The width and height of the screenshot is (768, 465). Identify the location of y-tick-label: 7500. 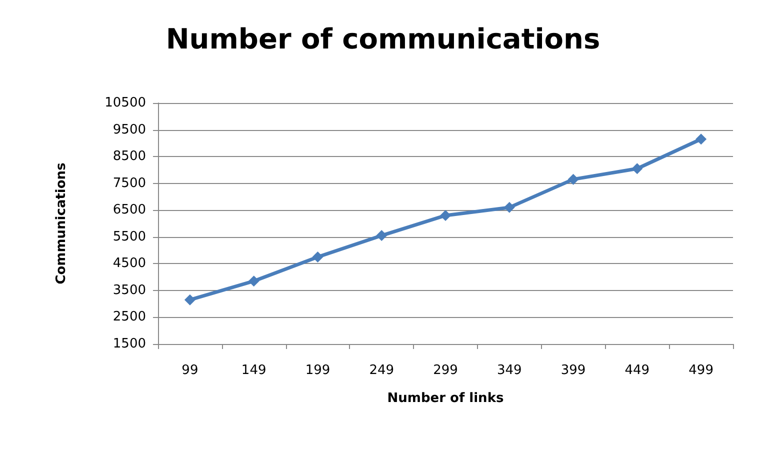
(129, 183).